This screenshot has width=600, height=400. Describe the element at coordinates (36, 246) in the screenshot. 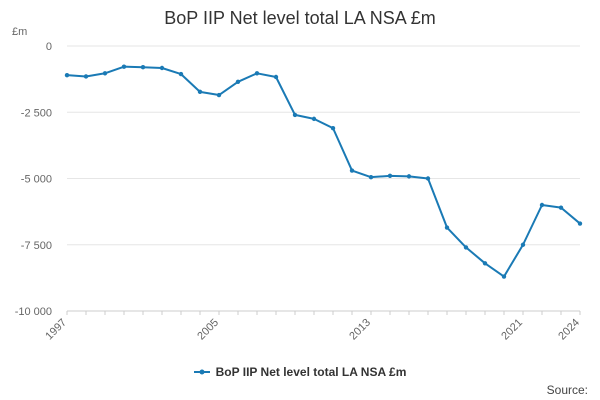

I see `y-tick-label: -7 500` at that location.